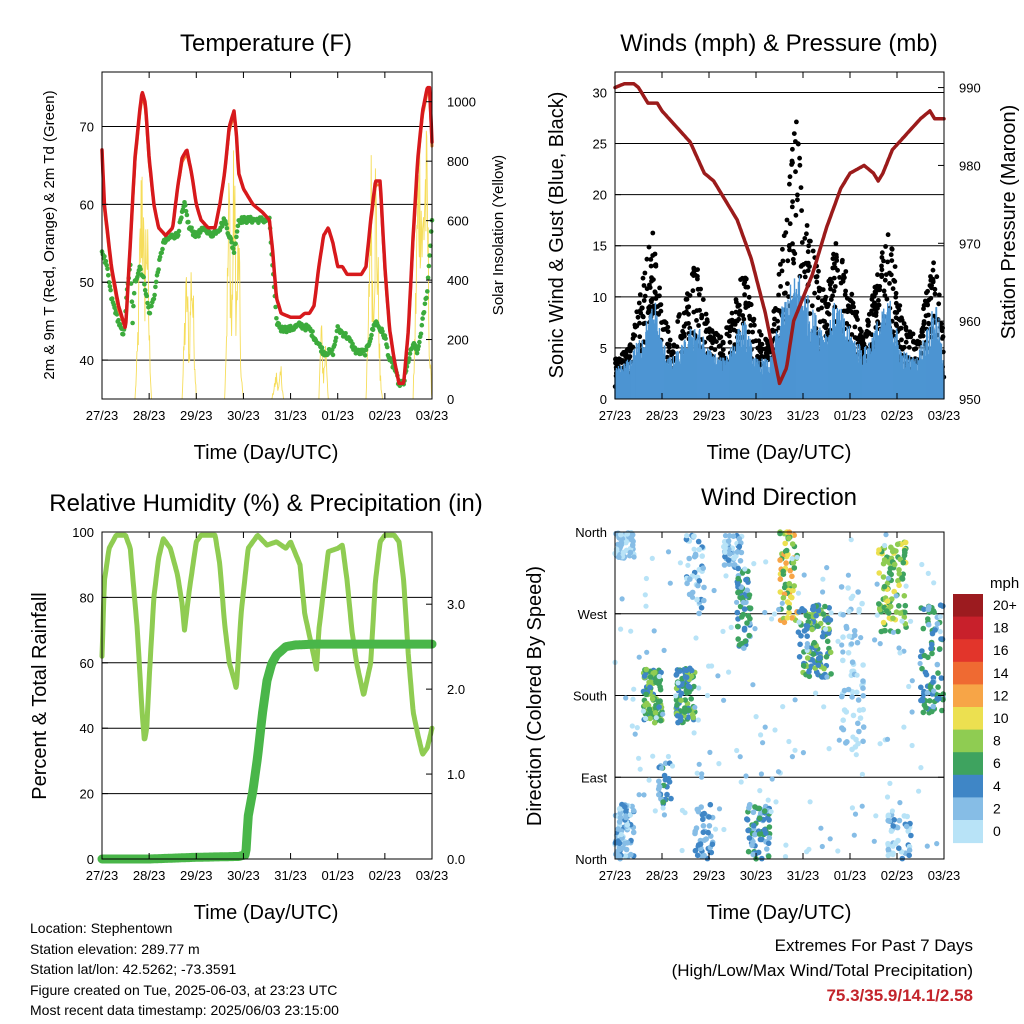 This screenshot has height=1024, width=1024. Describe the element at coordinates (968, 673) in the screenshot. I see `legend-swatch` at that location.